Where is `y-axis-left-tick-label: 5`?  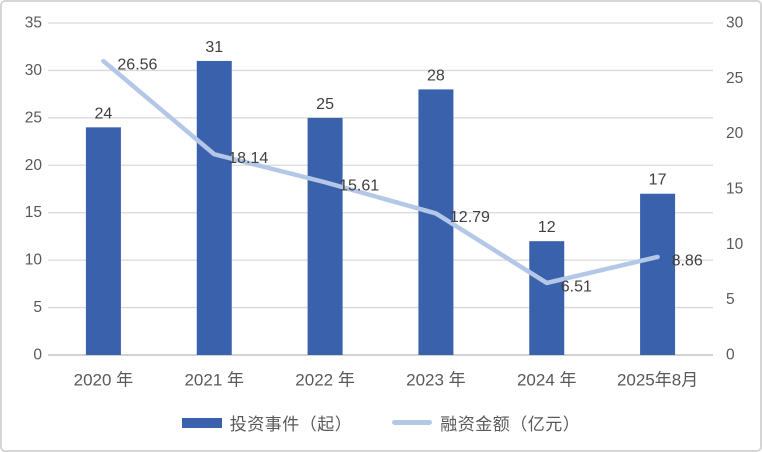 y-axis-left-tick-label: 5 is located at coordinates (37, 307).